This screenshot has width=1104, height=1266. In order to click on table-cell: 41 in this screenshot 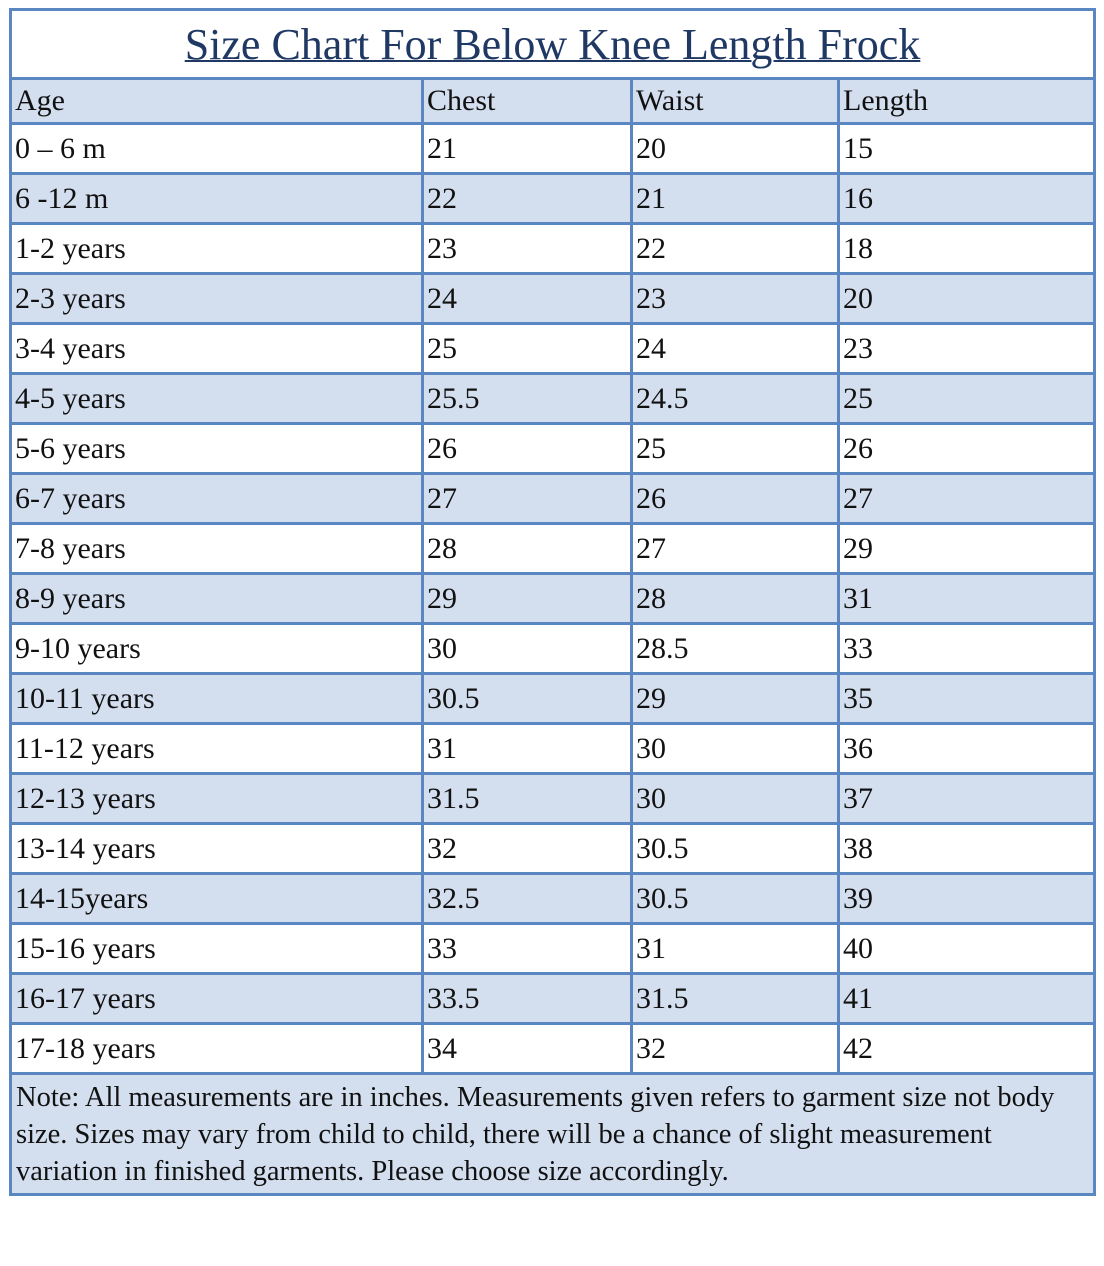, I will do `click(966, 998)`.